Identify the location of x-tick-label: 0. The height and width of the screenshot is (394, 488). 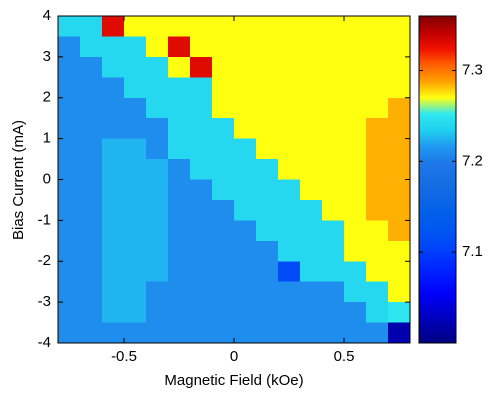
(234, 356).